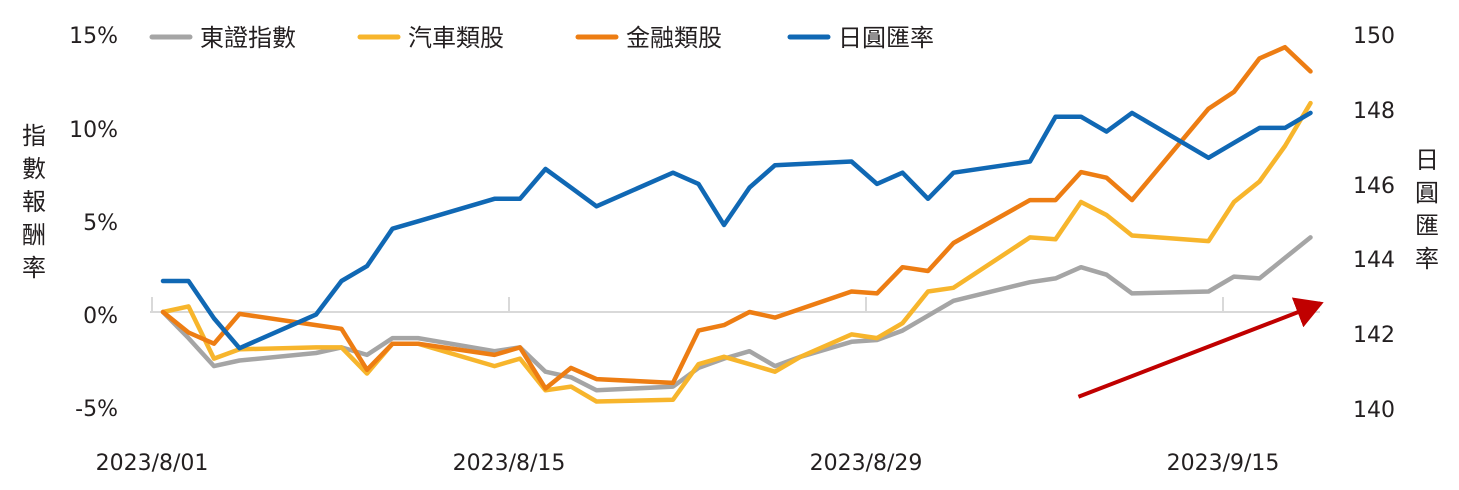 Image resolution: width=1459 pixels, height=490 pixels. Describe the element at coordinates (688, 463) in the screenshot. I see `x-tick-labels: 2023/8/01 2023/8/15 2023/8/29 2023/9/15` at that location.